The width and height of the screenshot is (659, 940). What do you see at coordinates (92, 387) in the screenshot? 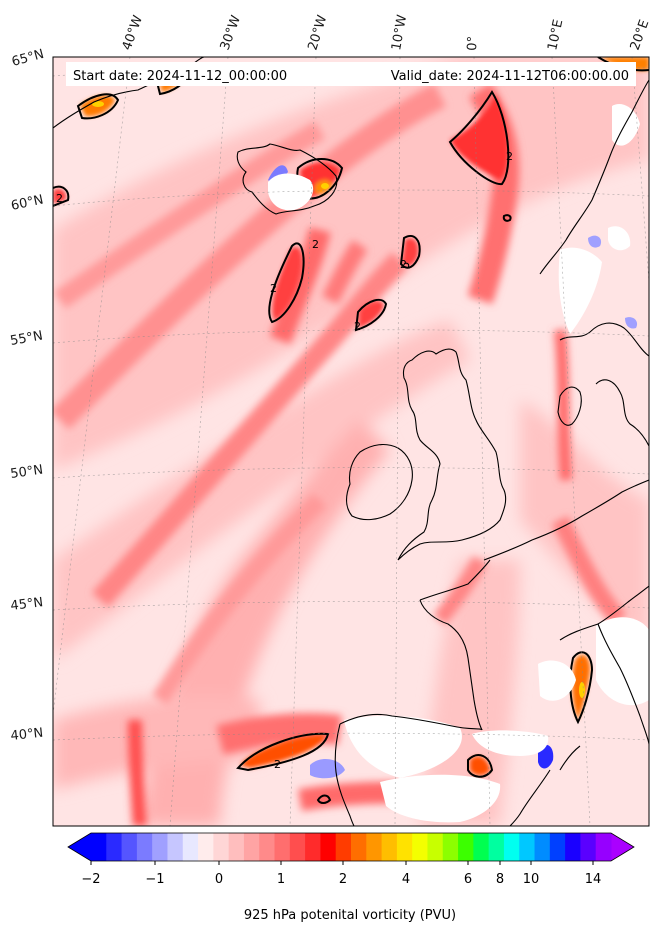
I see `meridian-40w` at bounding box center [92, 387].